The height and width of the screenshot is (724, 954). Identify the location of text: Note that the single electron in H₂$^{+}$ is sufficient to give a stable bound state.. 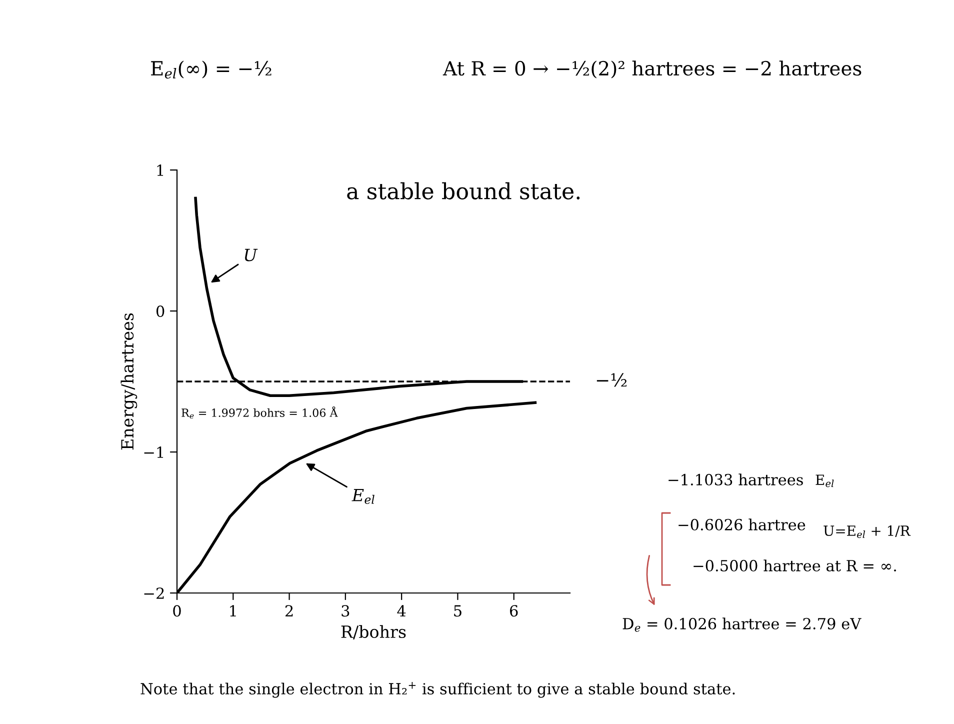
(437, 690).